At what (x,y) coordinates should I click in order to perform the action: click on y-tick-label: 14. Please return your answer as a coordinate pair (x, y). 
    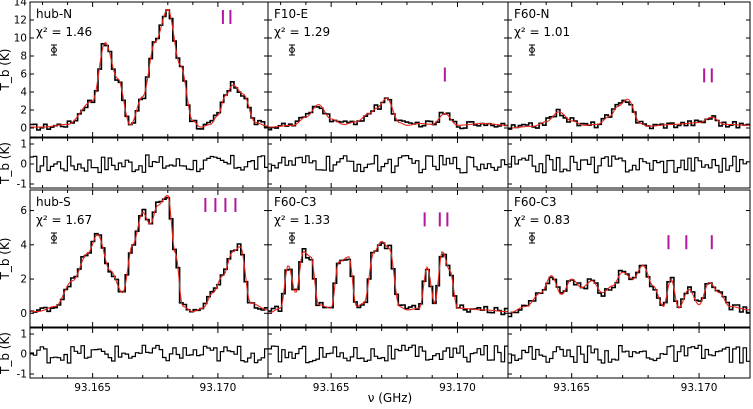
    Looking at the image, I should click on (21, 4).